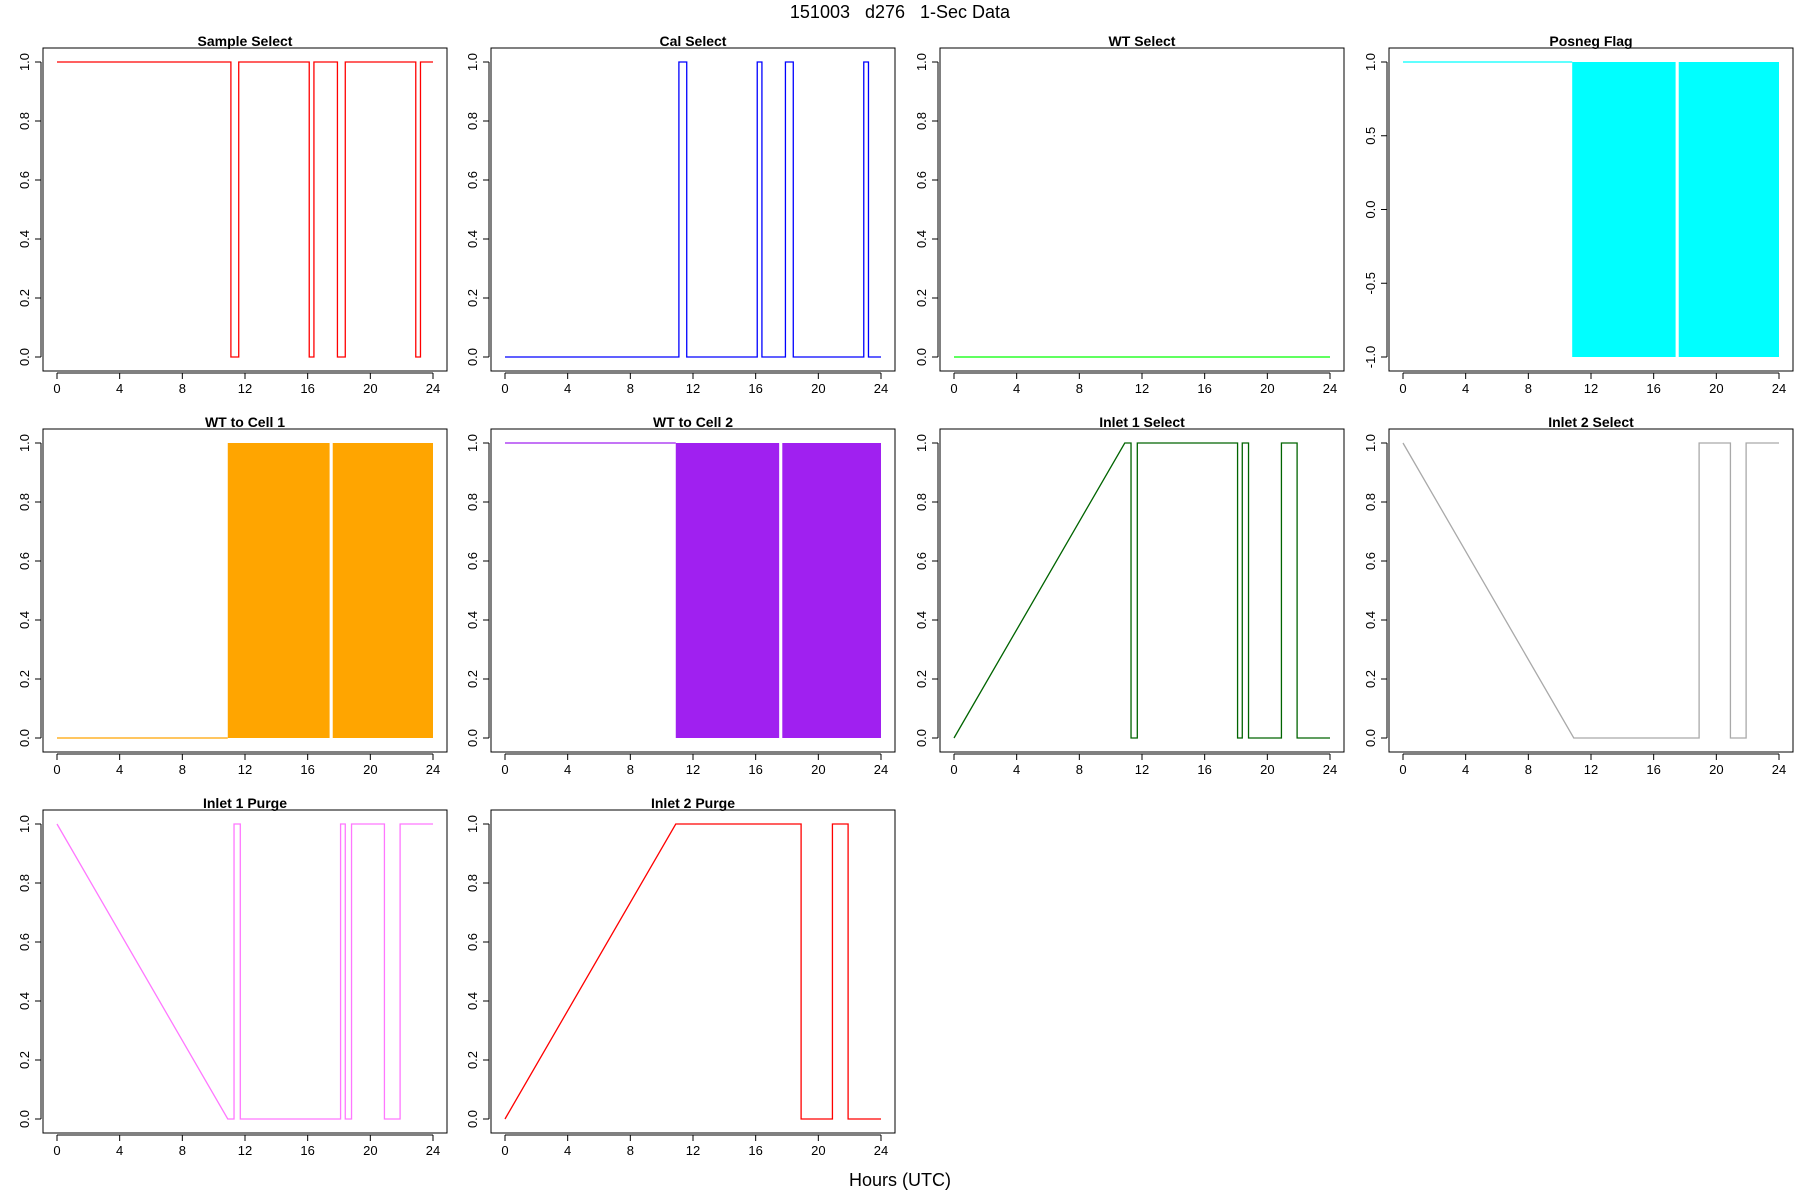  I want to click on panel-title-posneg-flag: Posneg Flag, so click(1590, 41).